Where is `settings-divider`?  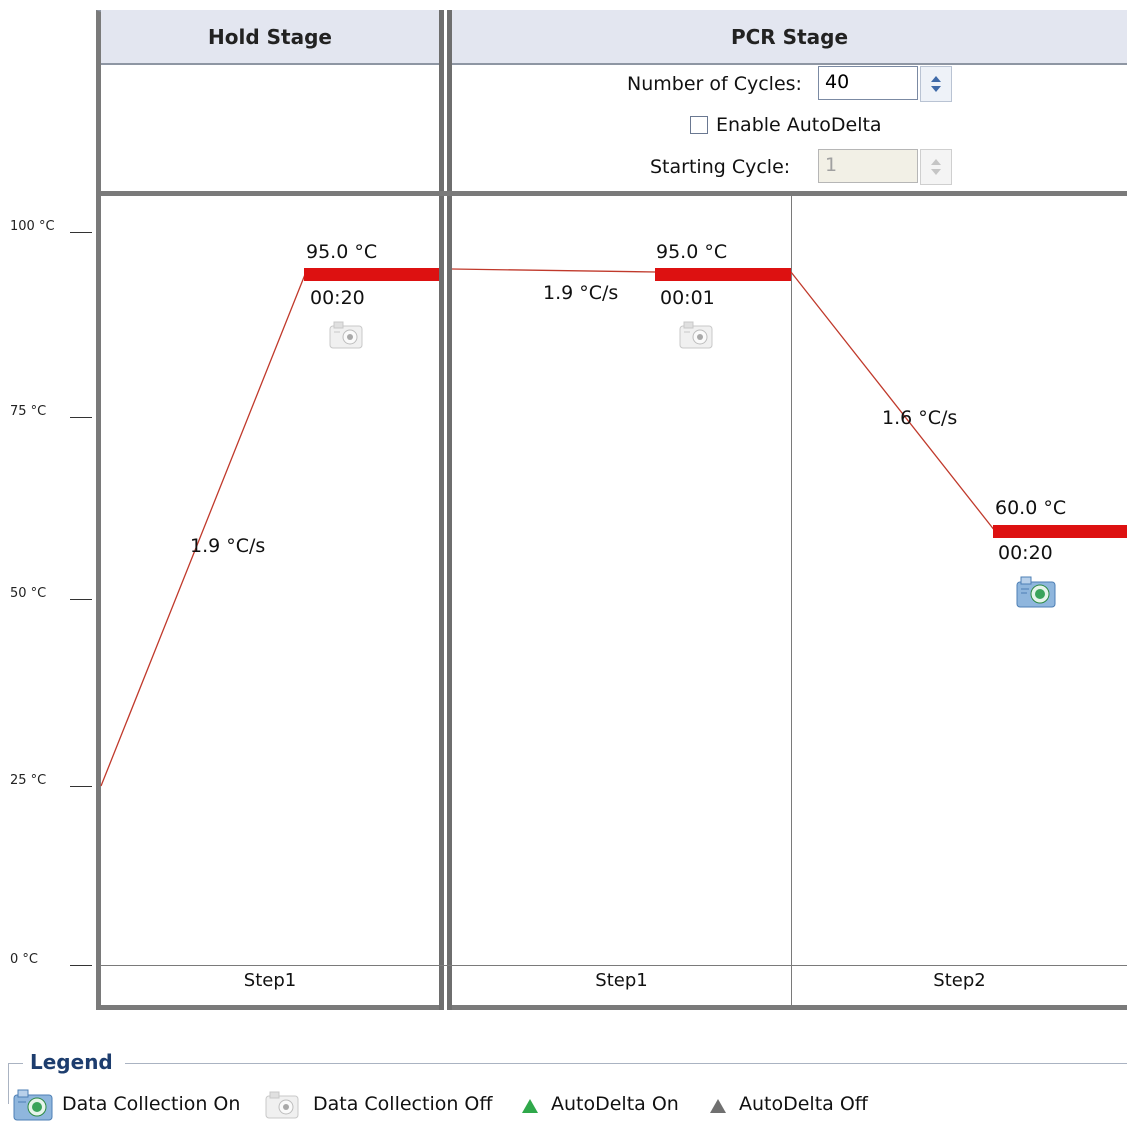
settings-divider is located at coordinates (614, 193).